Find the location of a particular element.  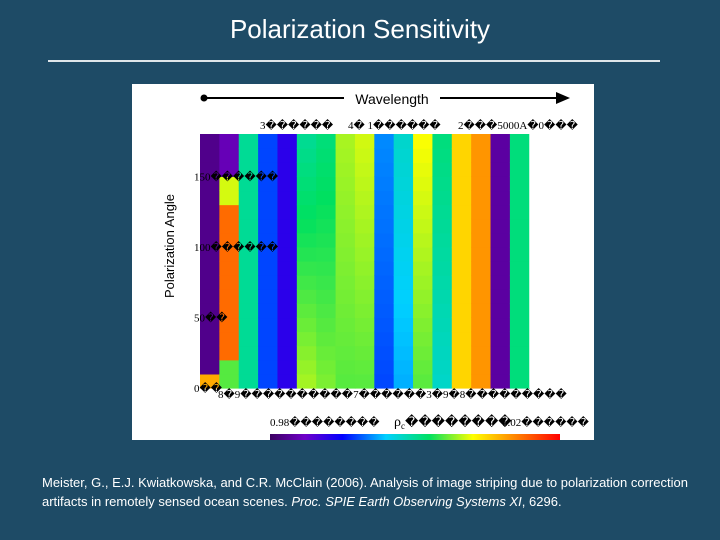

title-divider is located at coordinates (354, 61).